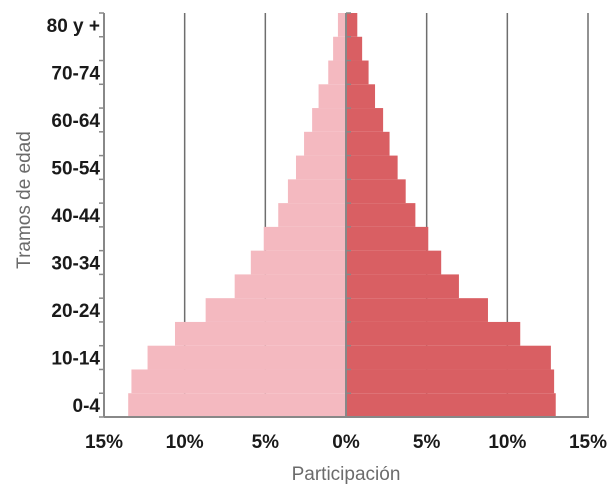 This screenshot has width=616, height=491. Describe the element at coordinates (75, 216) in the screenshot. I see `y-tick-label: 40-44` at that location.